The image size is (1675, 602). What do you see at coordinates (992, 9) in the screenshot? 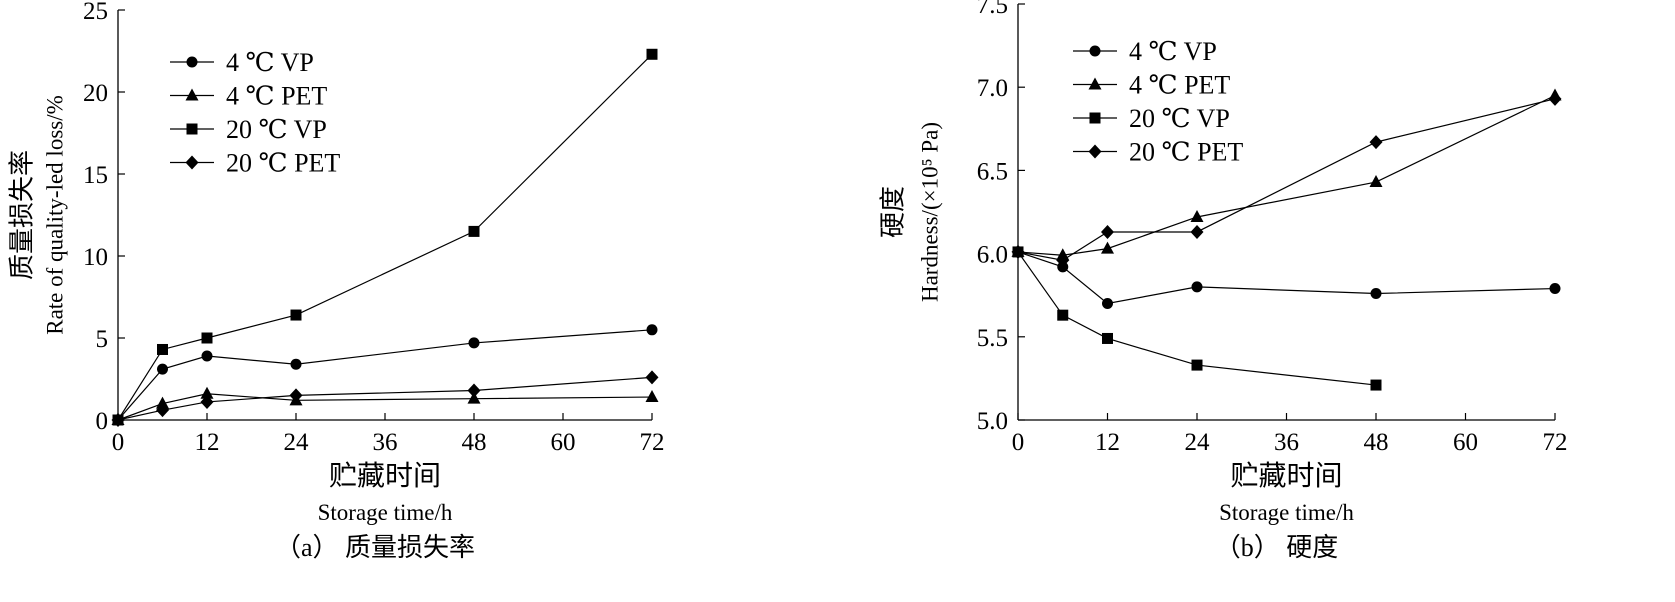
I see `y-tick-label: 7.5` at bounding box center [992, 9].